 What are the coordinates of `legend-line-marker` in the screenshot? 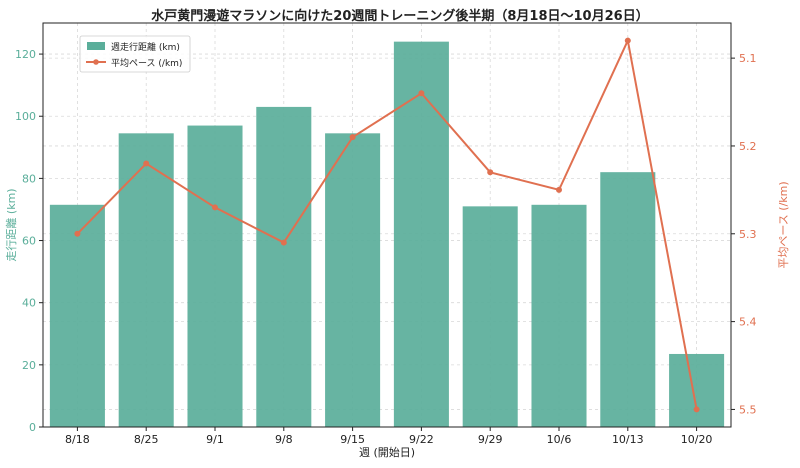 It's located at (96, 62).